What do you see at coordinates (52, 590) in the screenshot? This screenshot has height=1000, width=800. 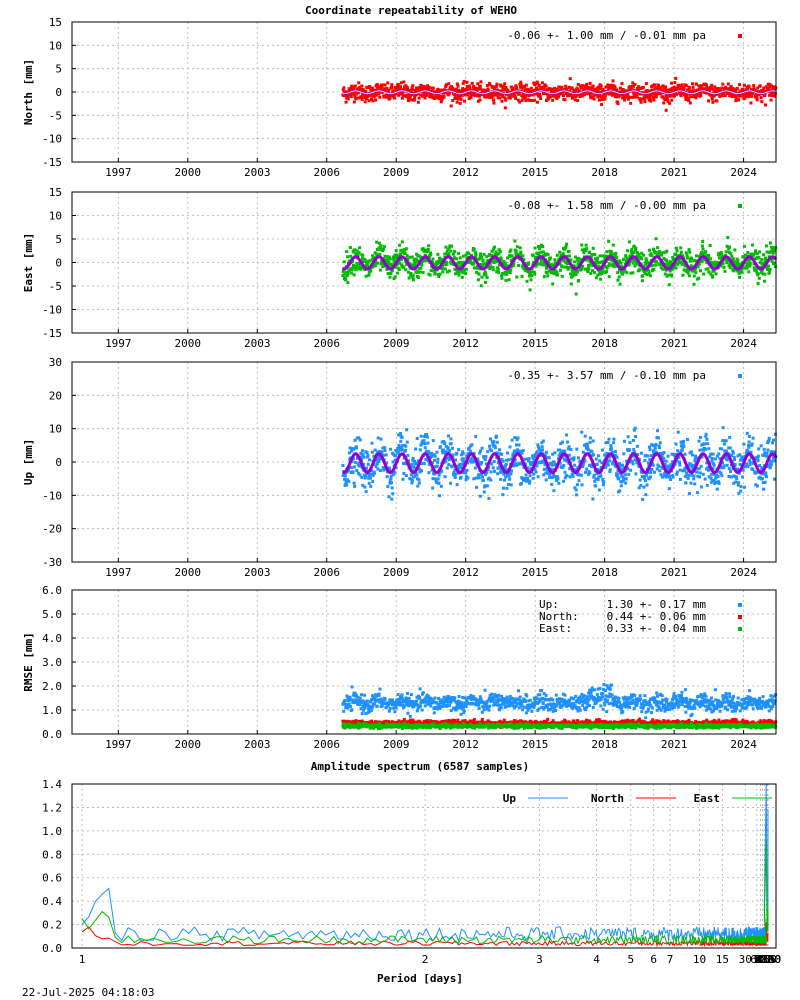 I see `y-tick-label: 6.0` at bounding box center [52, 590].